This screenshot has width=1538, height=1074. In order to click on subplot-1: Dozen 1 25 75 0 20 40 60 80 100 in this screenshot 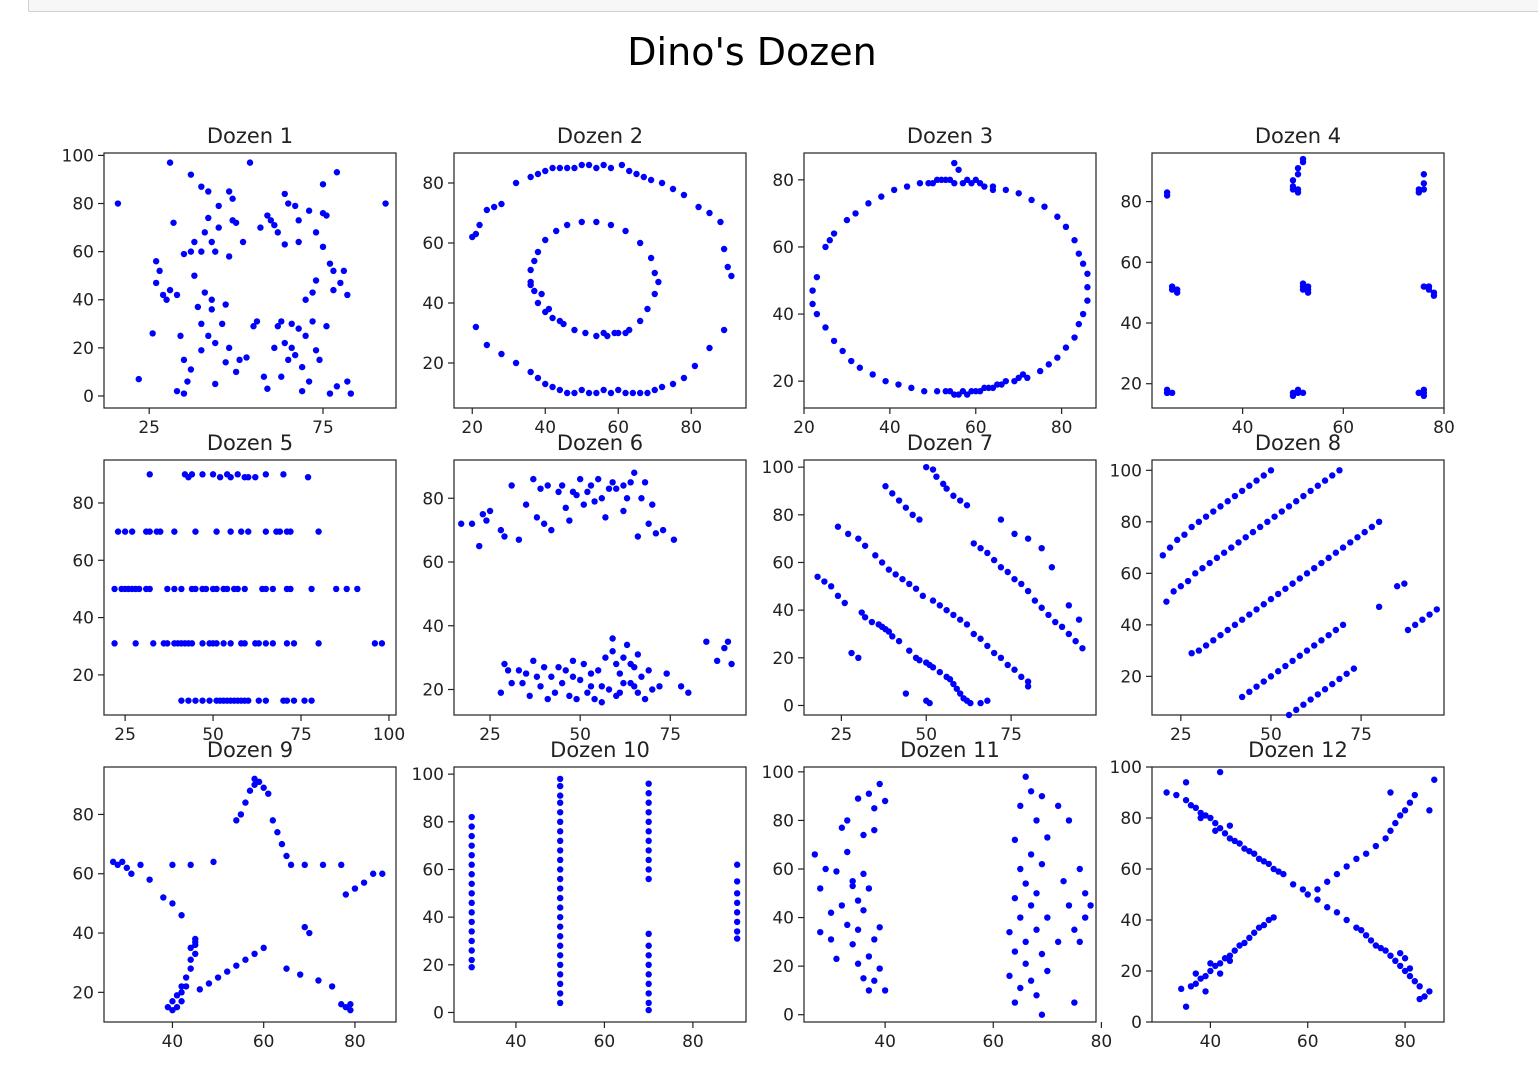, I will do `click(229, 281)`.